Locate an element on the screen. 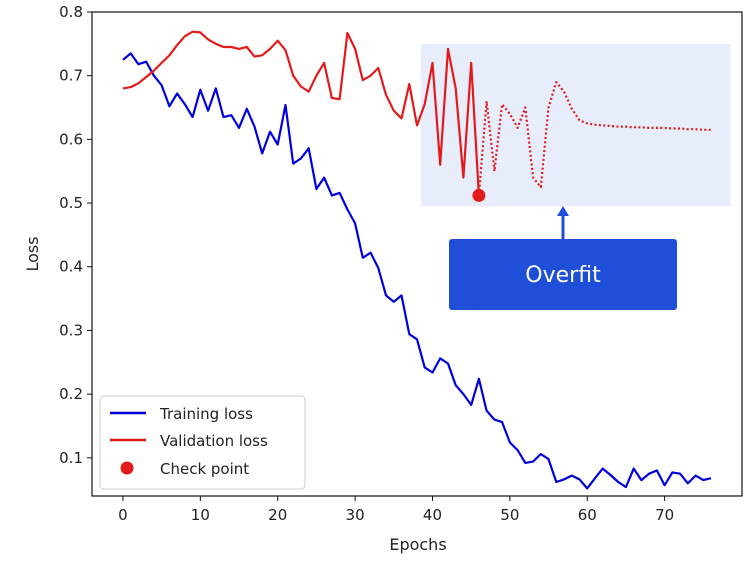 This screenshot has width=752, height=574. overfit-label-box is located at coordinates (563, 274).